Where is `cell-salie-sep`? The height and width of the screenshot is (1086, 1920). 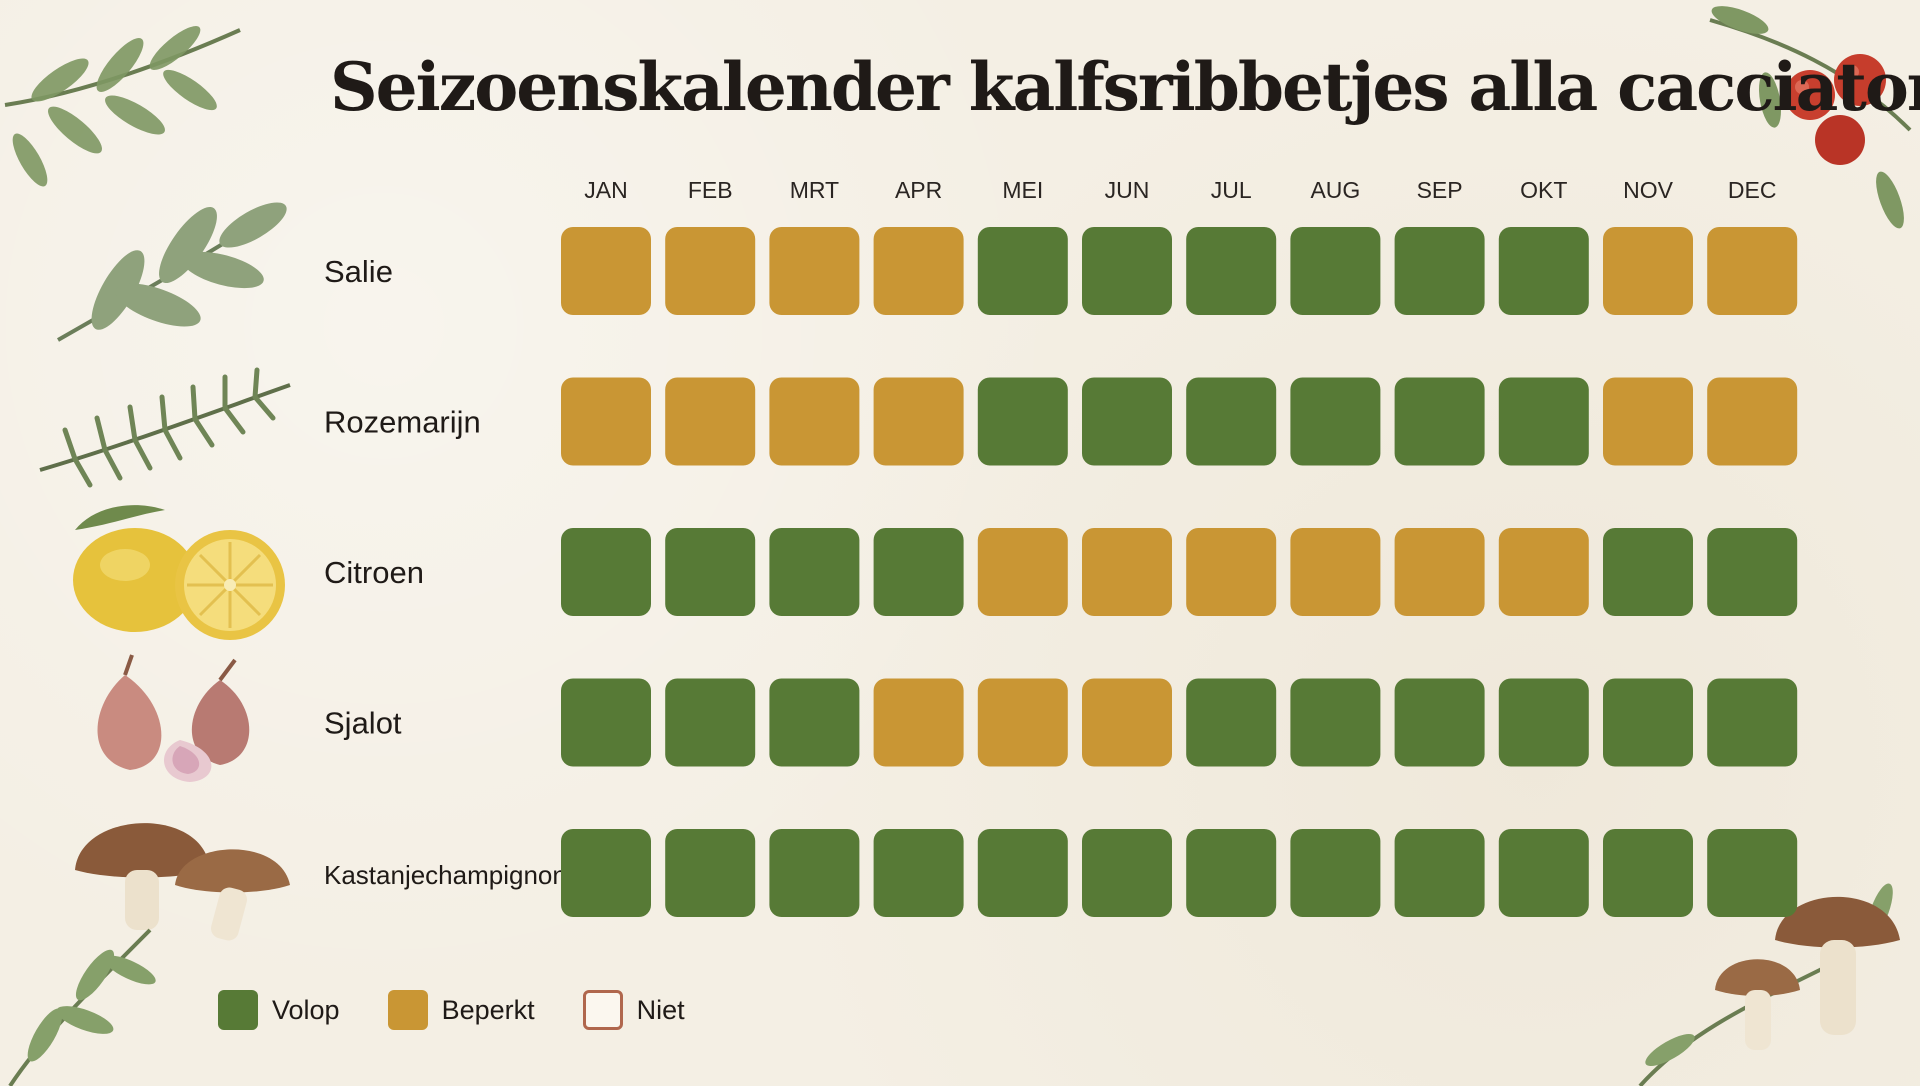 cell-salie-sep is located at coordinates (1439, 271).